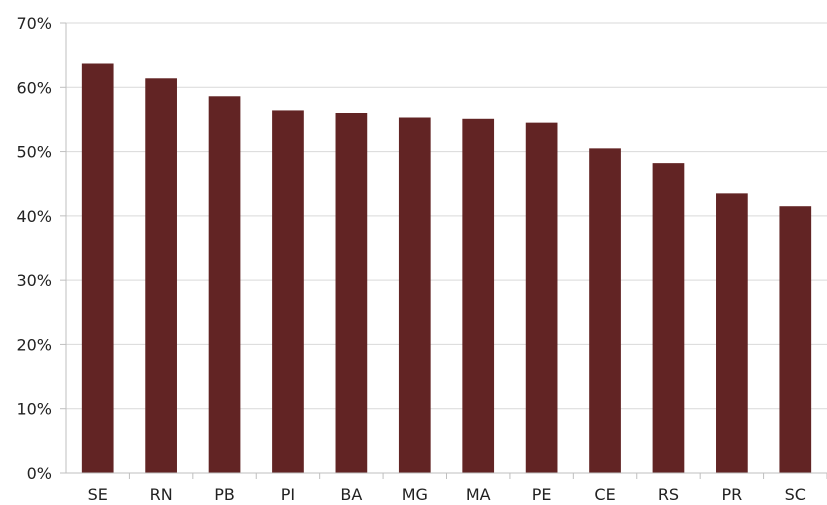 This screenshot has height=505, width=827. I want to click on x-tick-label: CE, so click(604, 494).